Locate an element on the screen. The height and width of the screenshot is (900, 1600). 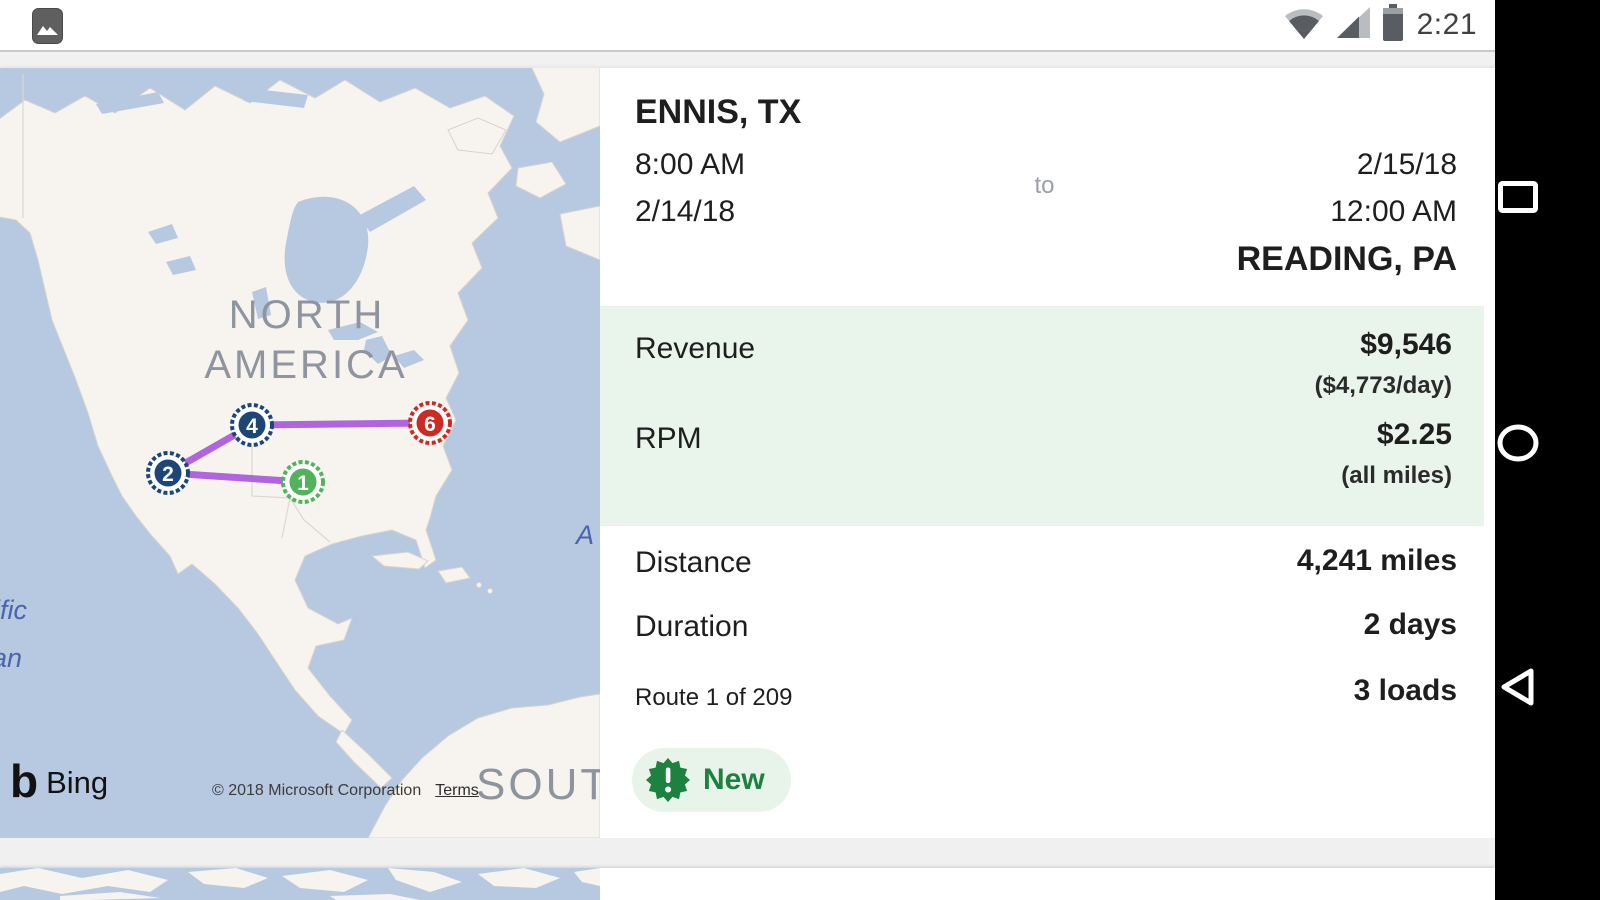
back-button is located at coordinates (1518, 687).